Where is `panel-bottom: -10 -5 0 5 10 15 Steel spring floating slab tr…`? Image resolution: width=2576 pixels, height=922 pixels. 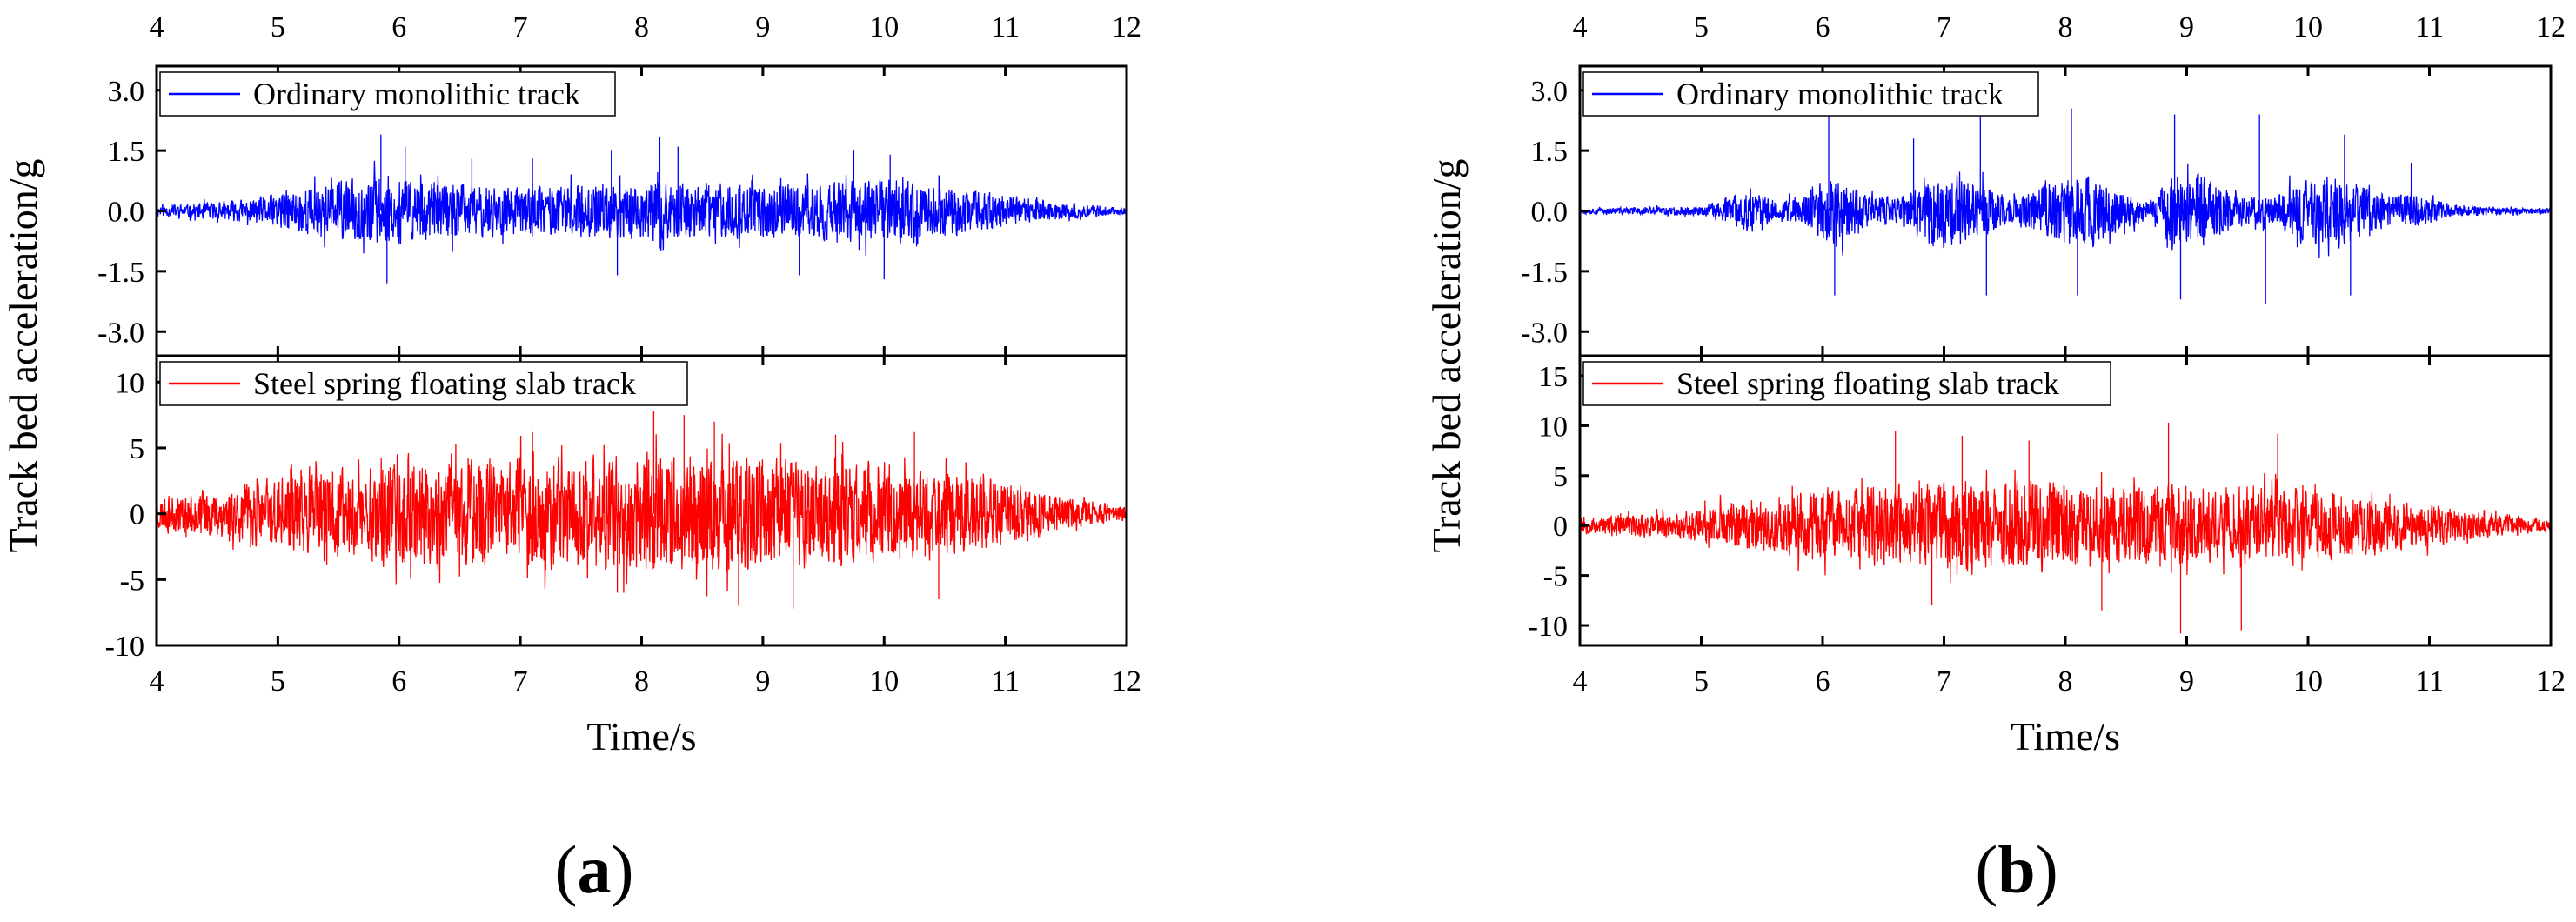 panel-bottom: -10 -5 0 5 10 15 Steel spring floating slab tr… is located at coordinates (2041, 501).